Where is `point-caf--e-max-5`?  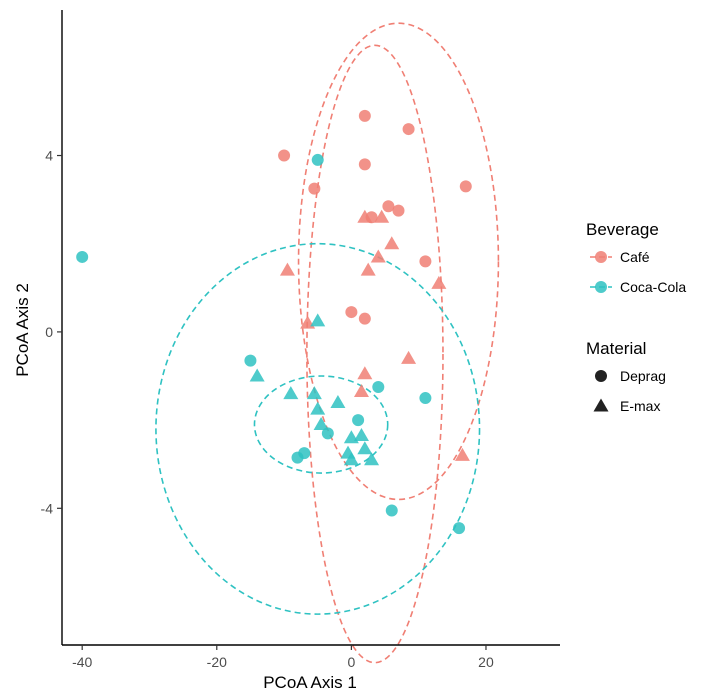 point-caf--e-max-5 is located at coordinates (368, 269).